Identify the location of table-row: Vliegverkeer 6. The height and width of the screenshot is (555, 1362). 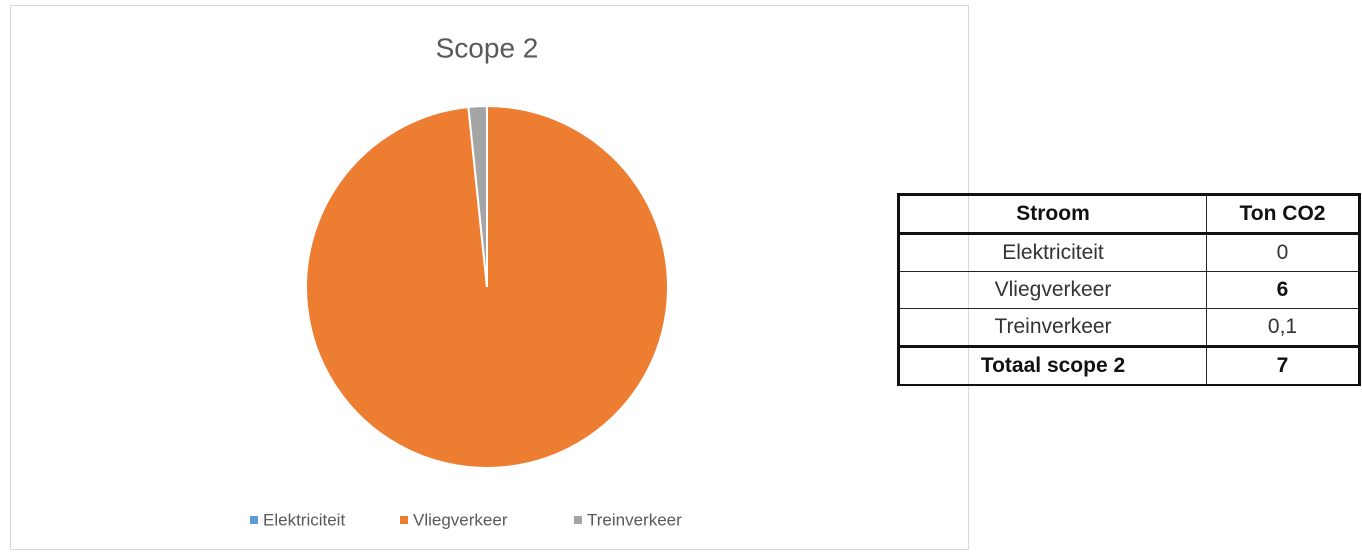
(1129, 290).